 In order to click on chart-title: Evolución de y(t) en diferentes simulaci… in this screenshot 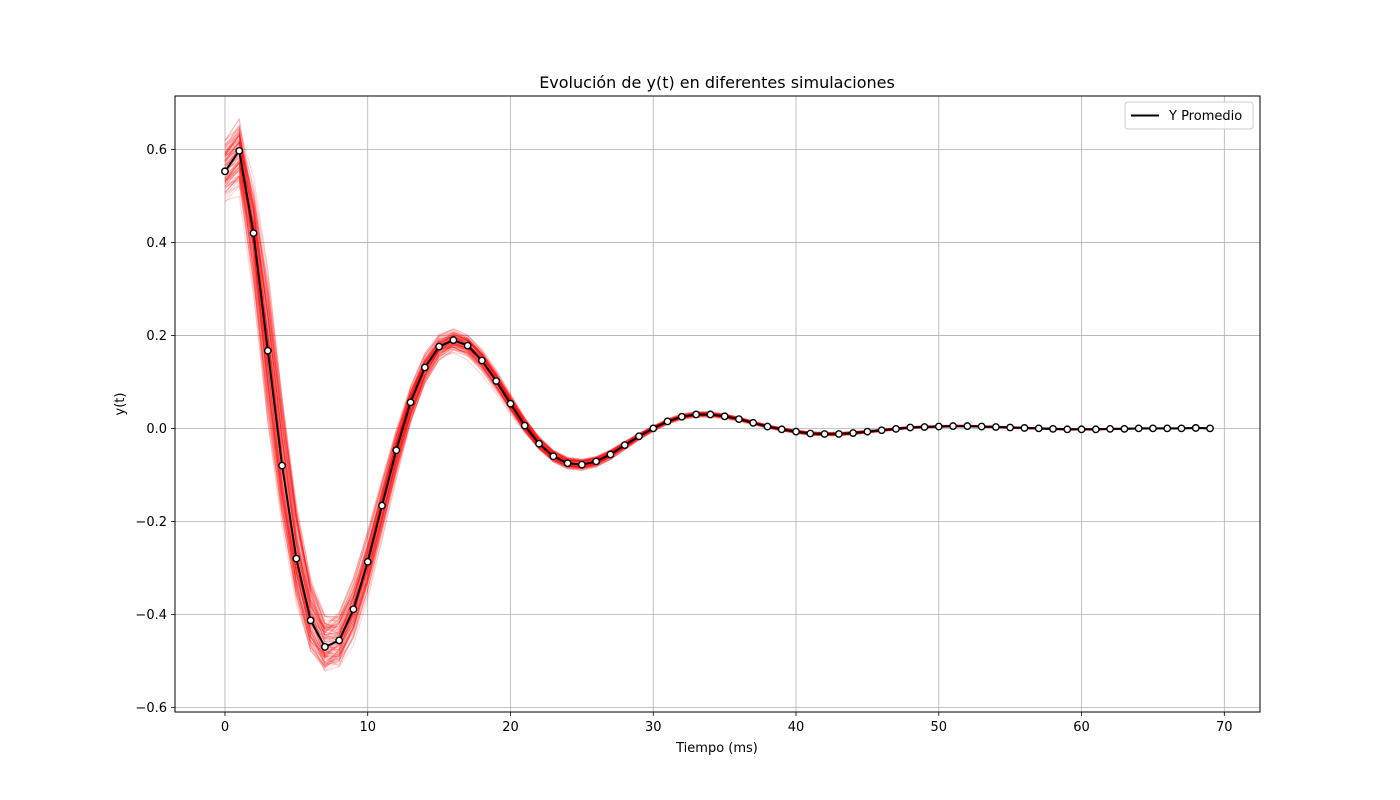, I will do `click(717, 82)`.